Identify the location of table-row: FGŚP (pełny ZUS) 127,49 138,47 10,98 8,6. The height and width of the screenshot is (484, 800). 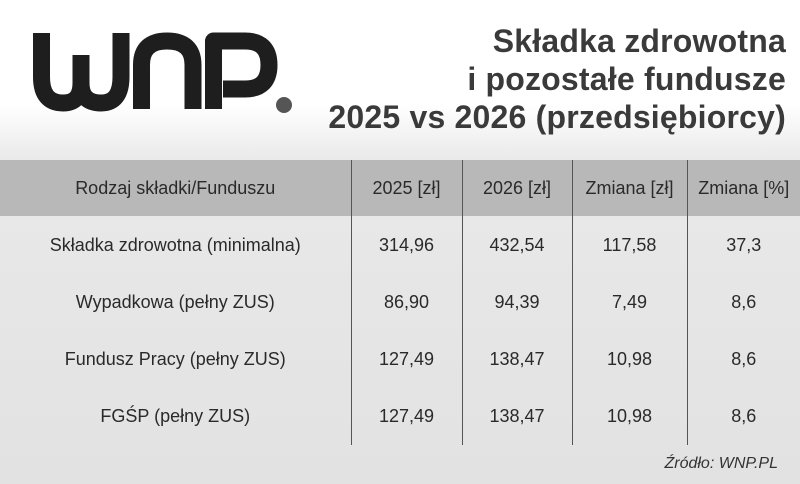
(400, 416).